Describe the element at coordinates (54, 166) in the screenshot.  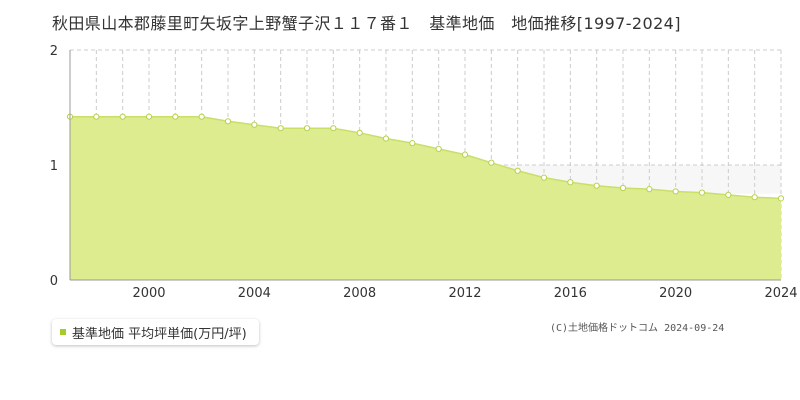
I see `y-tick-label: 1` at that location.